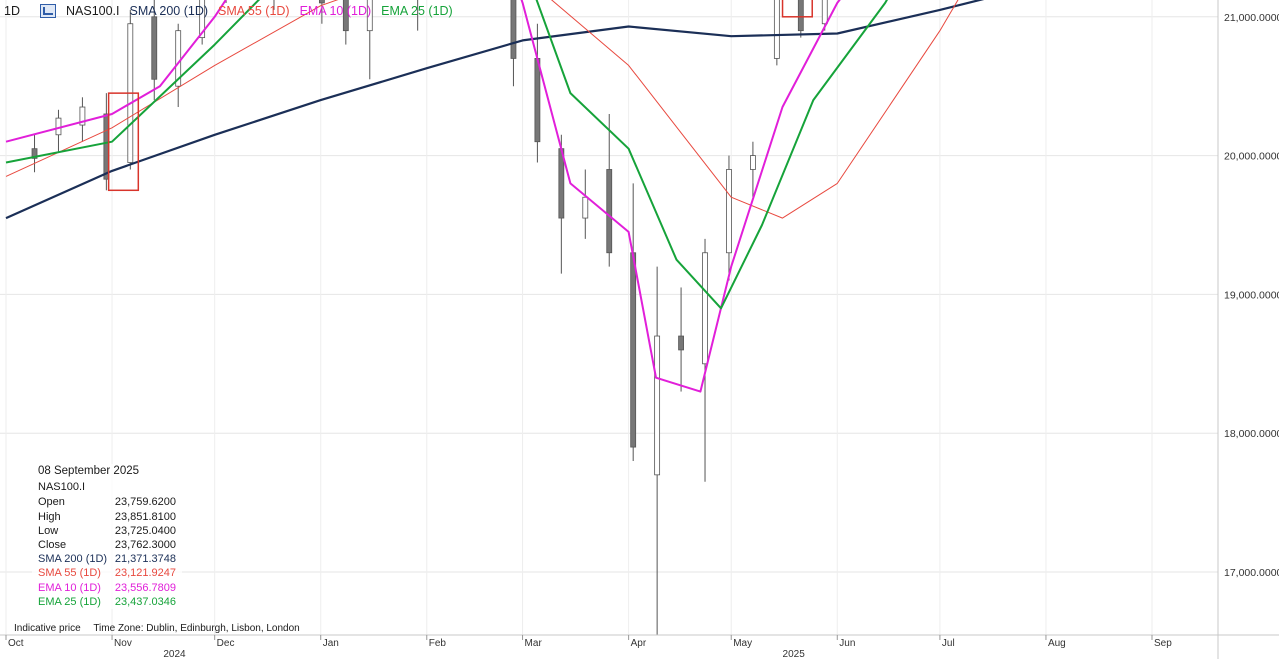 This screenshot has width=1279, height=659. I want to click on x-year-label: 2025, so click(794, 654).